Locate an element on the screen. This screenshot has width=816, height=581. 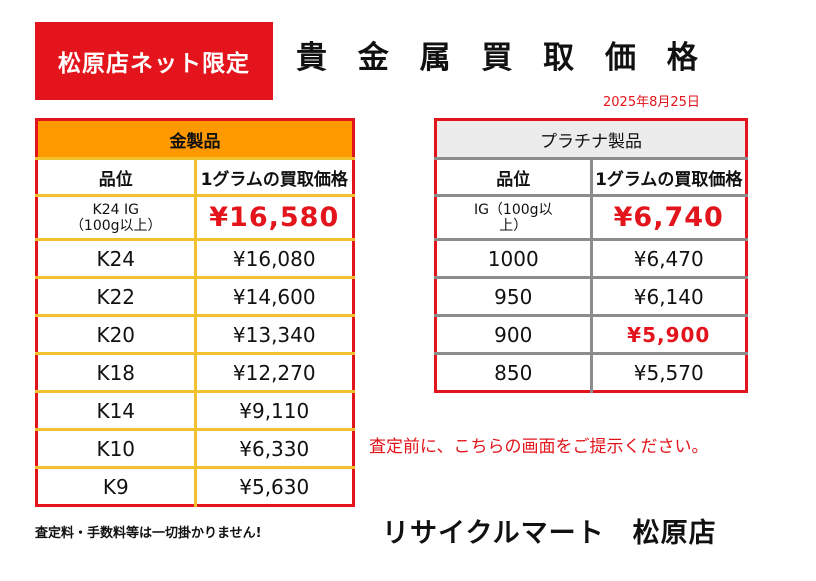
gold-price-cell: ¥12,270 is located at coordinates (274, 373).